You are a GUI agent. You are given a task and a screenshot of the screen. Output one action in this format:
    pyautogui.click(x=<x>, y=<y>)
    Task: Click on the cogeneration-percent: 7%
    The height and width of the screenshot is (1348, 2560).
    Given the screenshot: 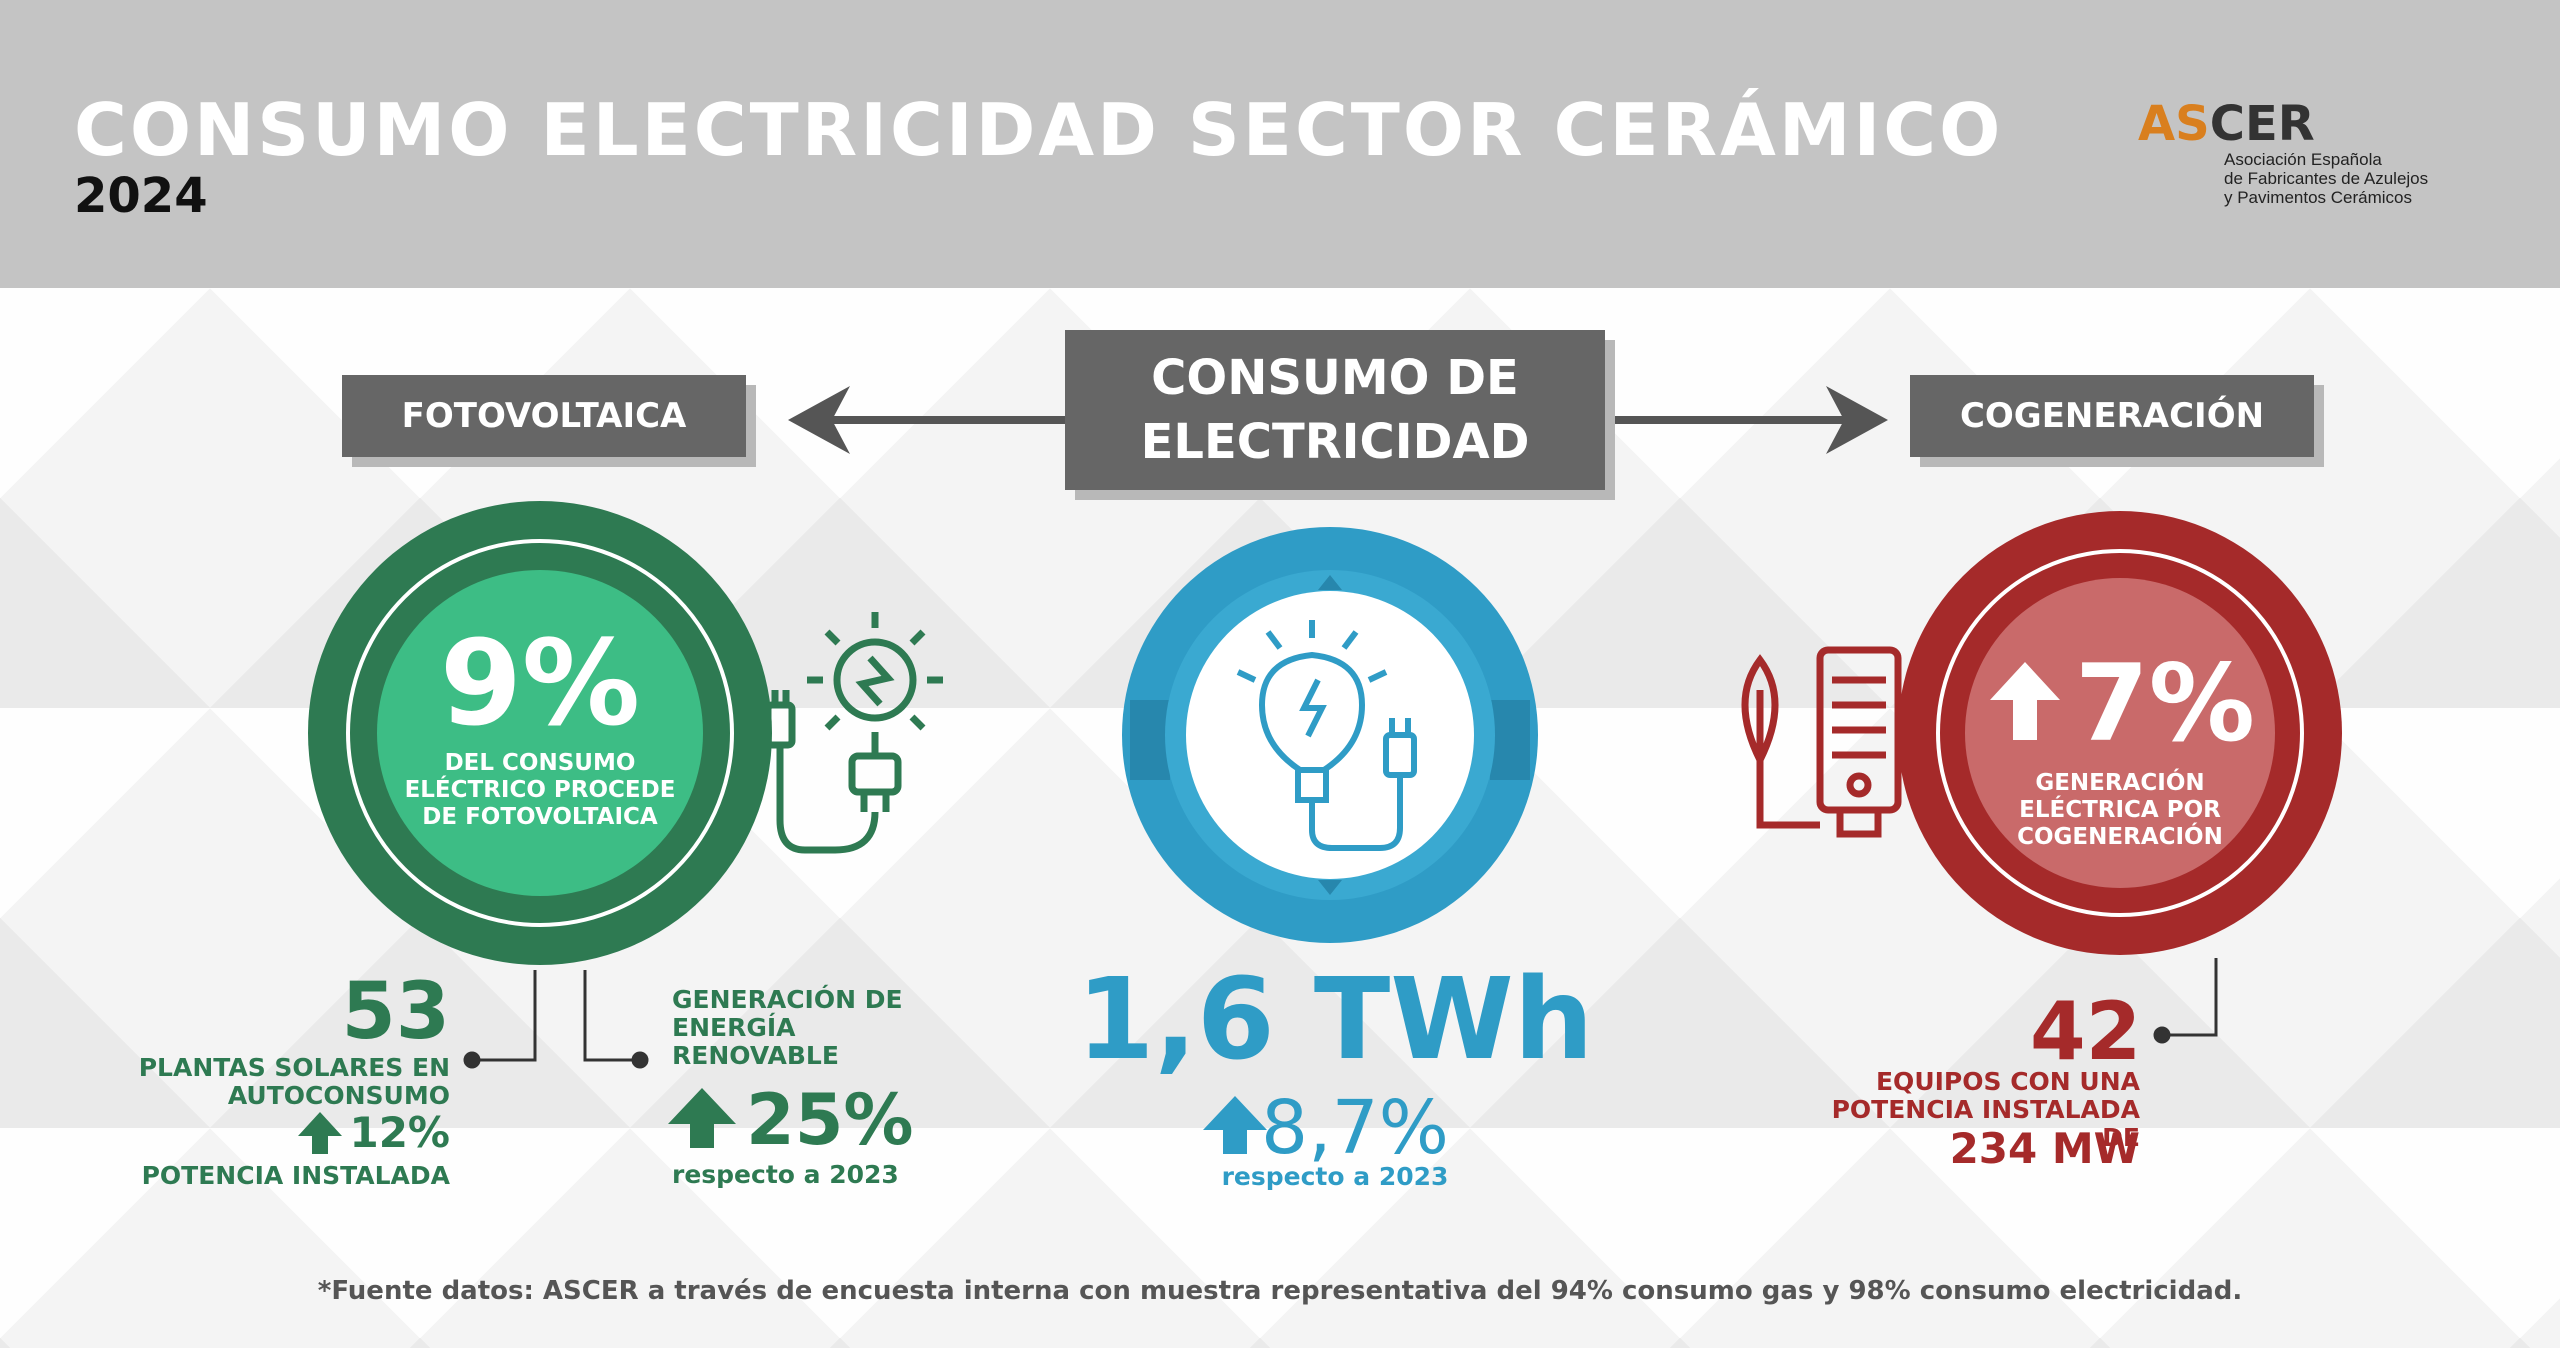 What is the action you would take?
    pyautogui.click(x=2165, y=703)
    